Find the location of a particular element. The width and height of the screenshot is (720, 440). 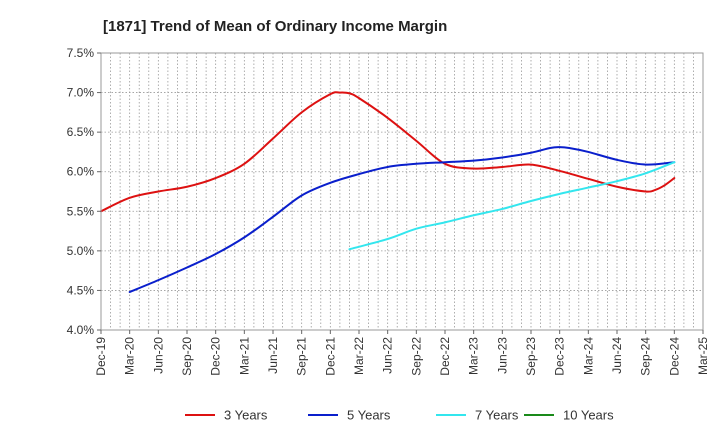

x-tick-label: Mar-20 is located at coordinates (130, 356).